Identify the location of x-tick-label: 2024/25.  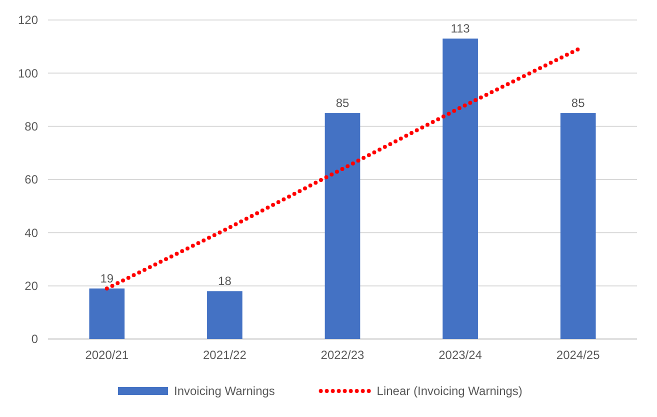
(578, 355).